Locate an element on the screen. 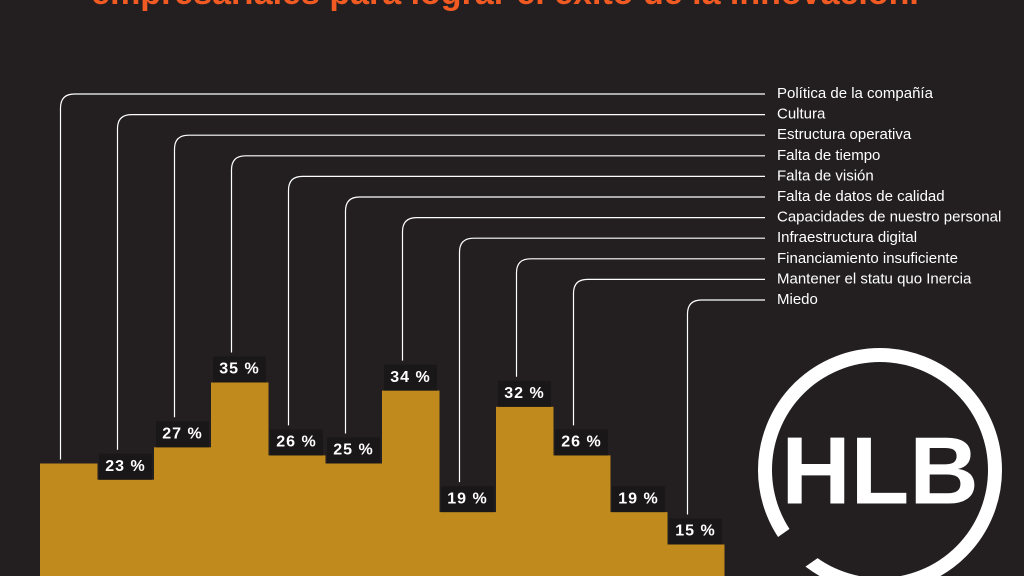  category-label: Mantener el statu quo Inercia is located at coordinates (874, 278).